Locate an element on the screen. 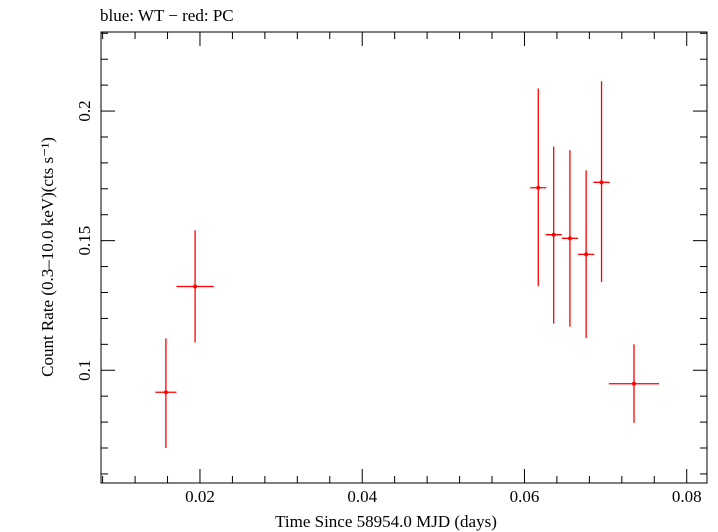  y-tick-label: 0.2 is located at coordinates (84, 110).